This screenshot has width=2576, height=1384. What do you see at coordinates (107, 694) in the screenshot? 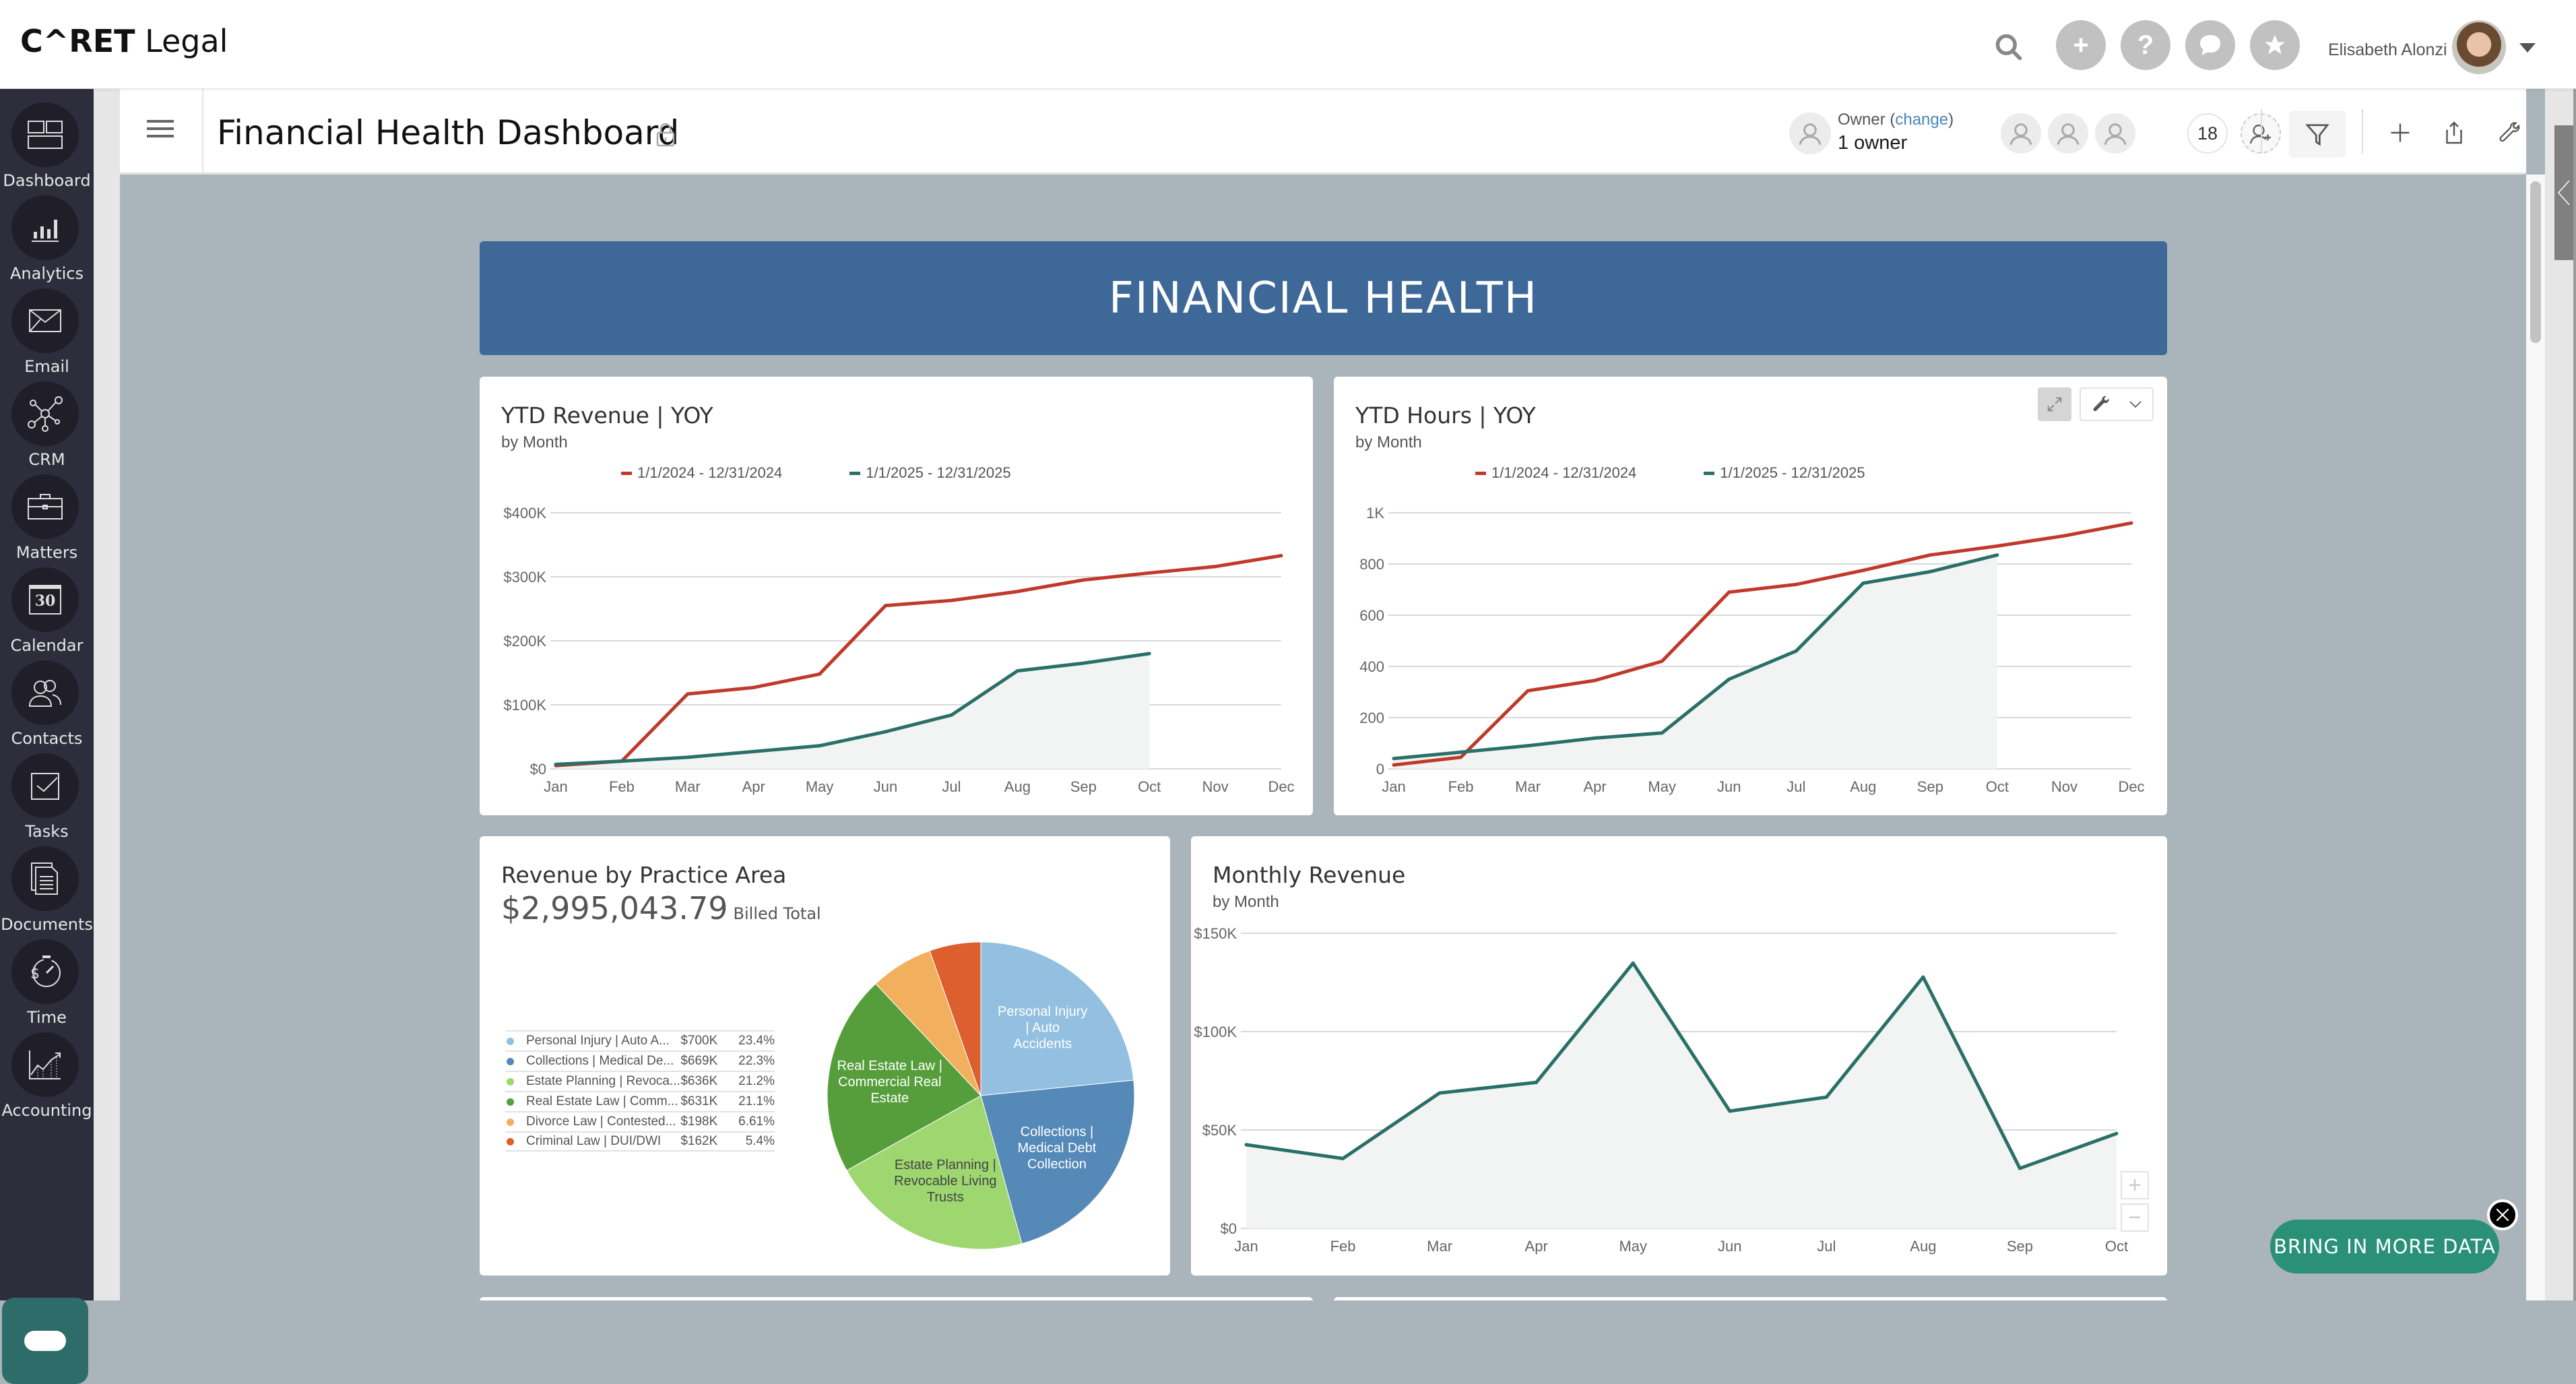
I see `sidebar-gutter` at bounding box center [107, 694].